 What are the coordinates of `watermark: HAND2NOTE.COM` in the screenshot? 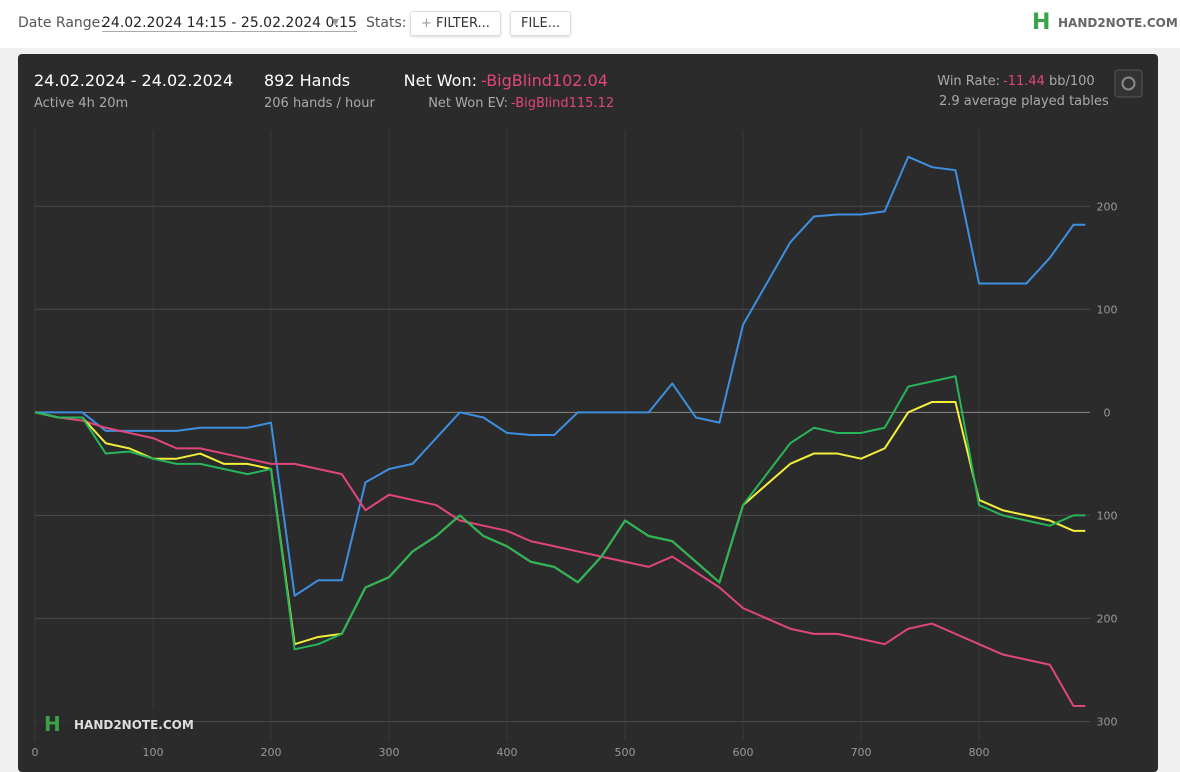 It's located at (134, 725).